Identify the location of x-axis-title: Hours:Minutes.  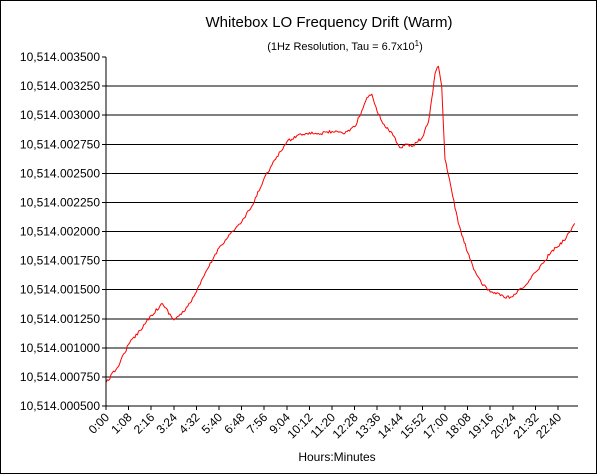
(336, 457).